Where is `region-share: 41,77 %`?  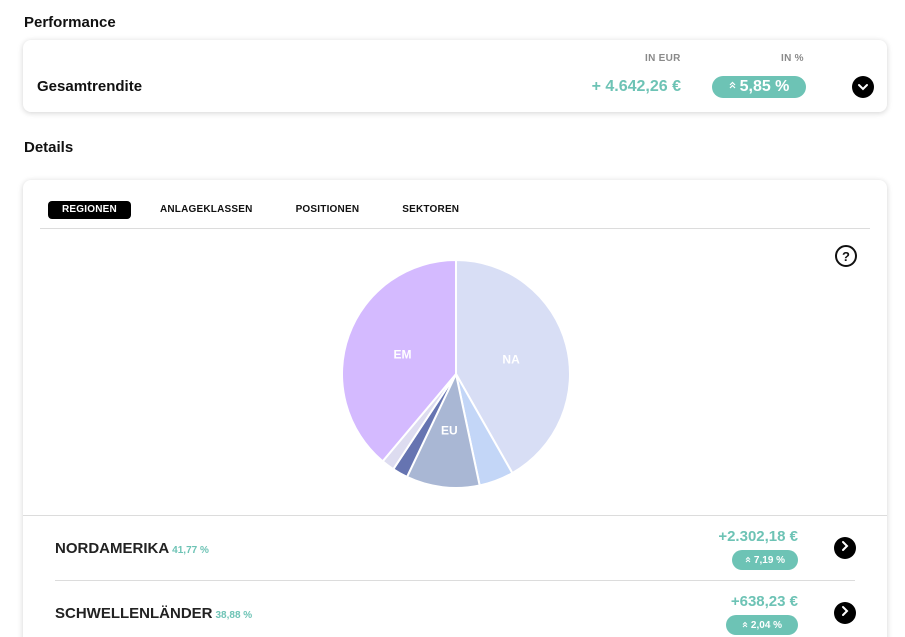 region-share: 41,77 % is located at coordinates (190, 550).